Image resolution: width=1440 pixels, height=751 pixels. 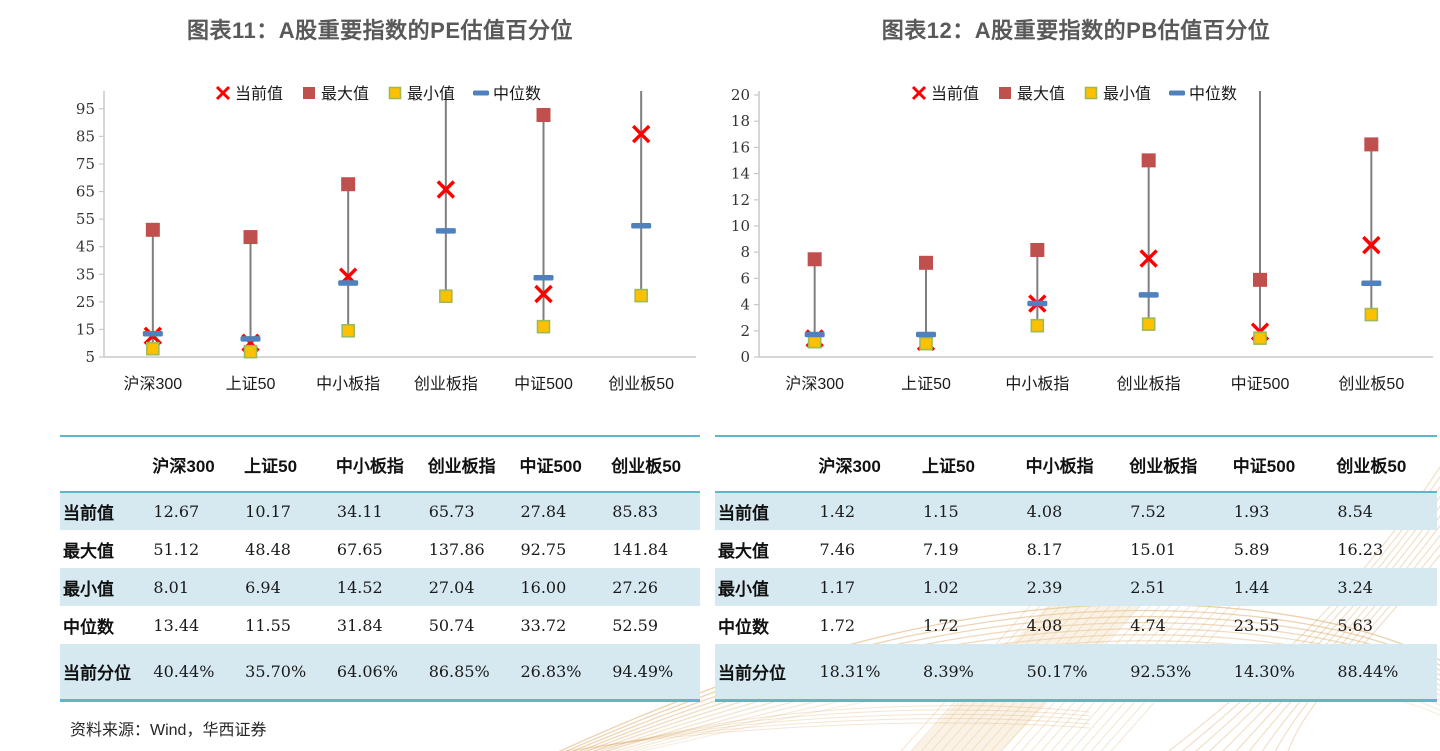 I want to click on table-cell: 31.84, so click(x=359, y=625).